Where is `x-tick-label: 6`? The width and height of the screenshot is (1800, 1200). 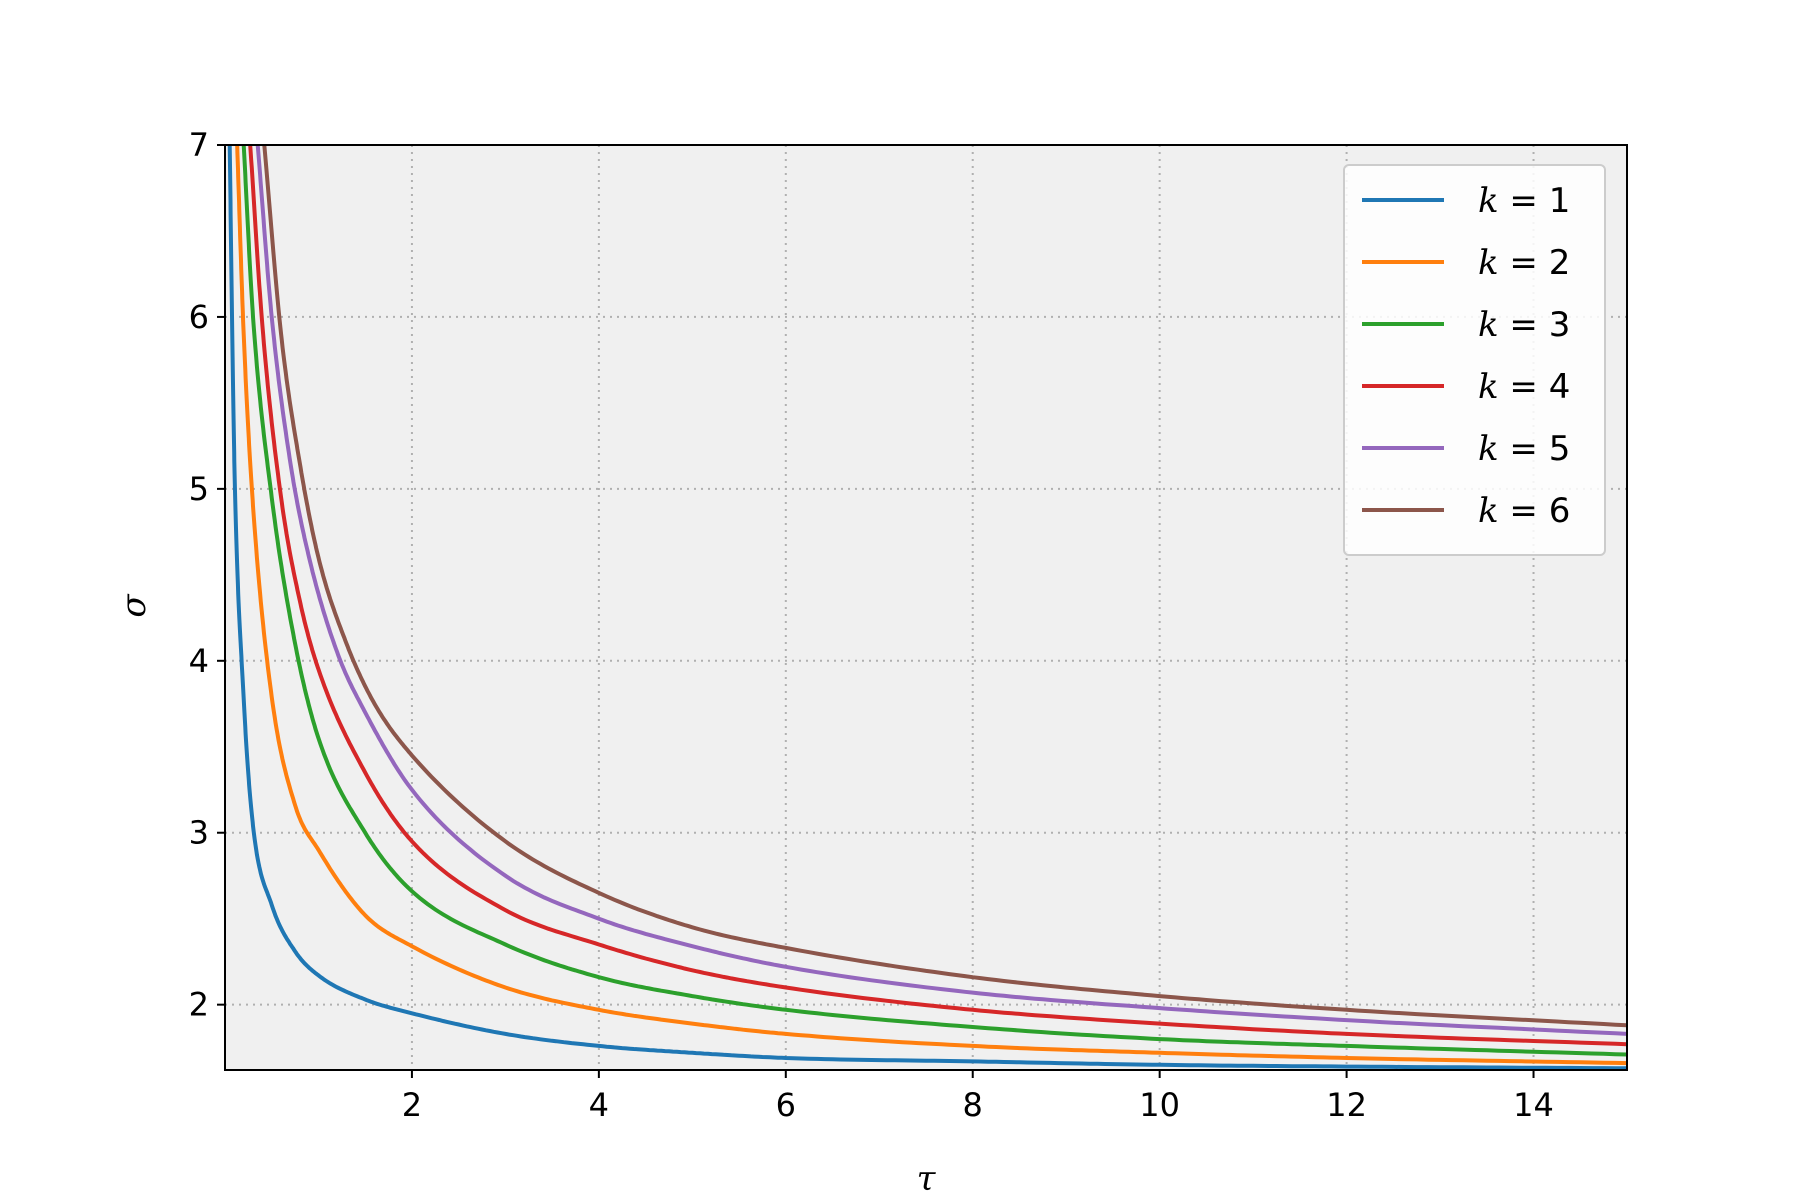
x-tick-label: 6 is located at coordinates (786, 1105).